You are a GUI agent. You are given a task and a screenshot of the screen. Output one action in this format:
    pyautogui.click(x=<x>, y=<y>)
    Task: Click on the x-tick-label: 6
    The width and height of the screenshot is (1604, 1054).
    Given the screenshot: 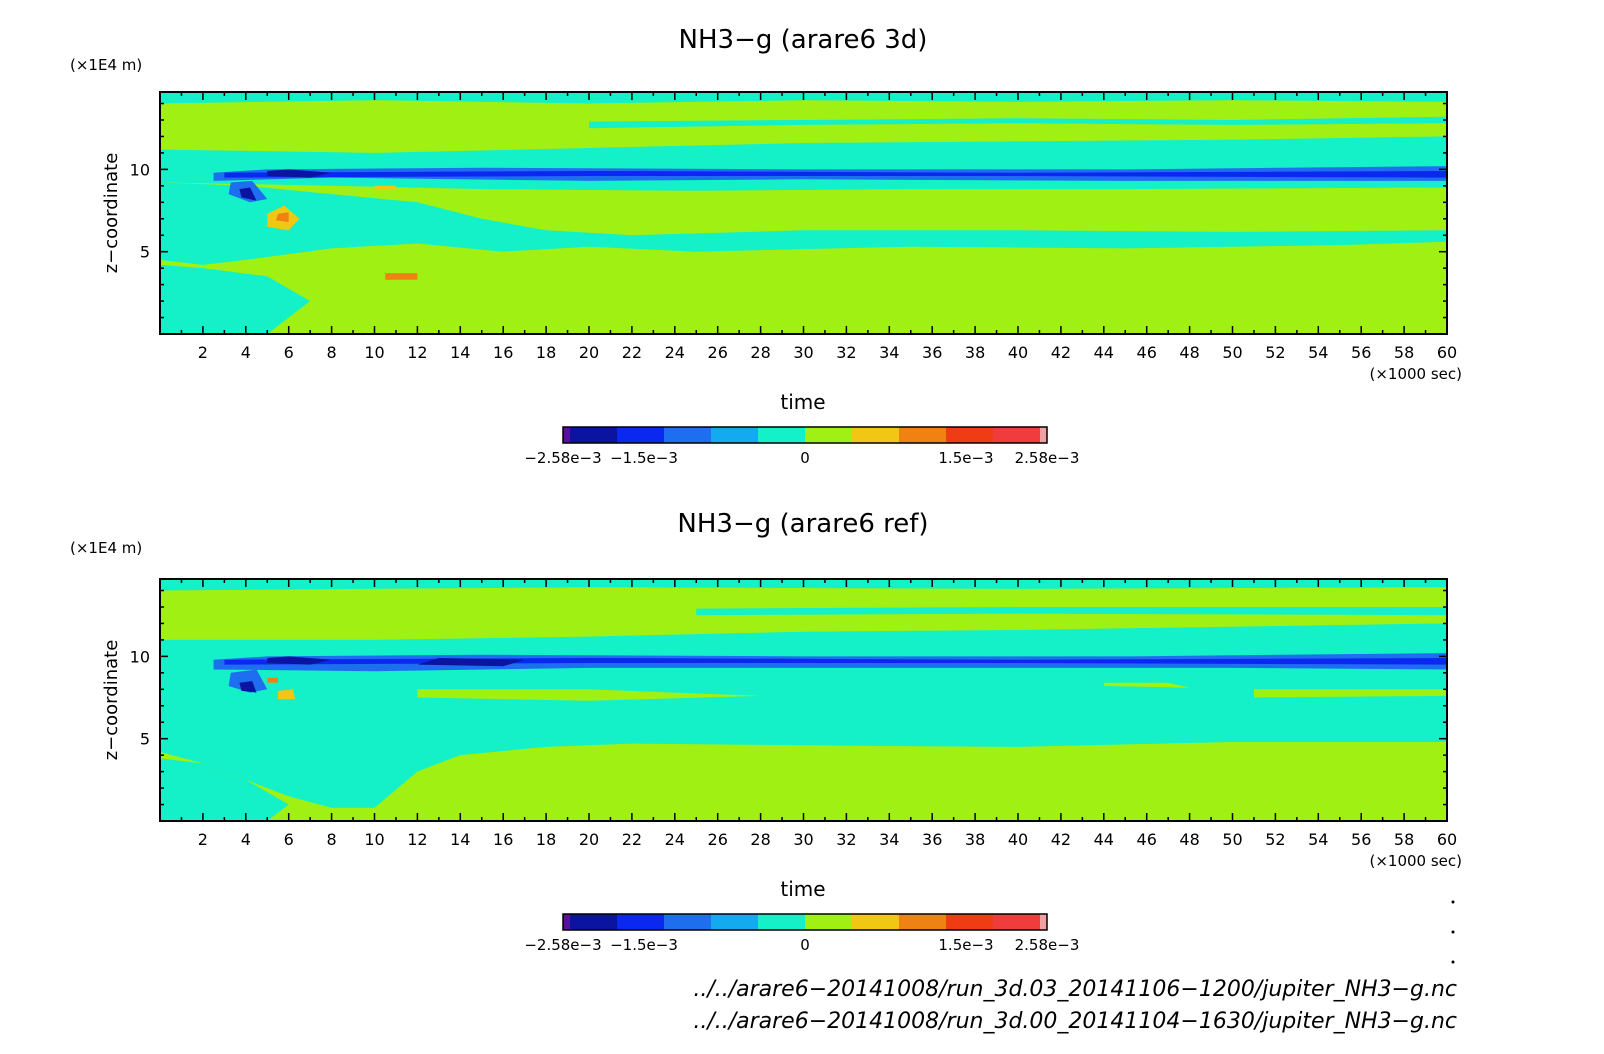 What is the action you would take?
    pyautogui.click(x=289, y=352)
    